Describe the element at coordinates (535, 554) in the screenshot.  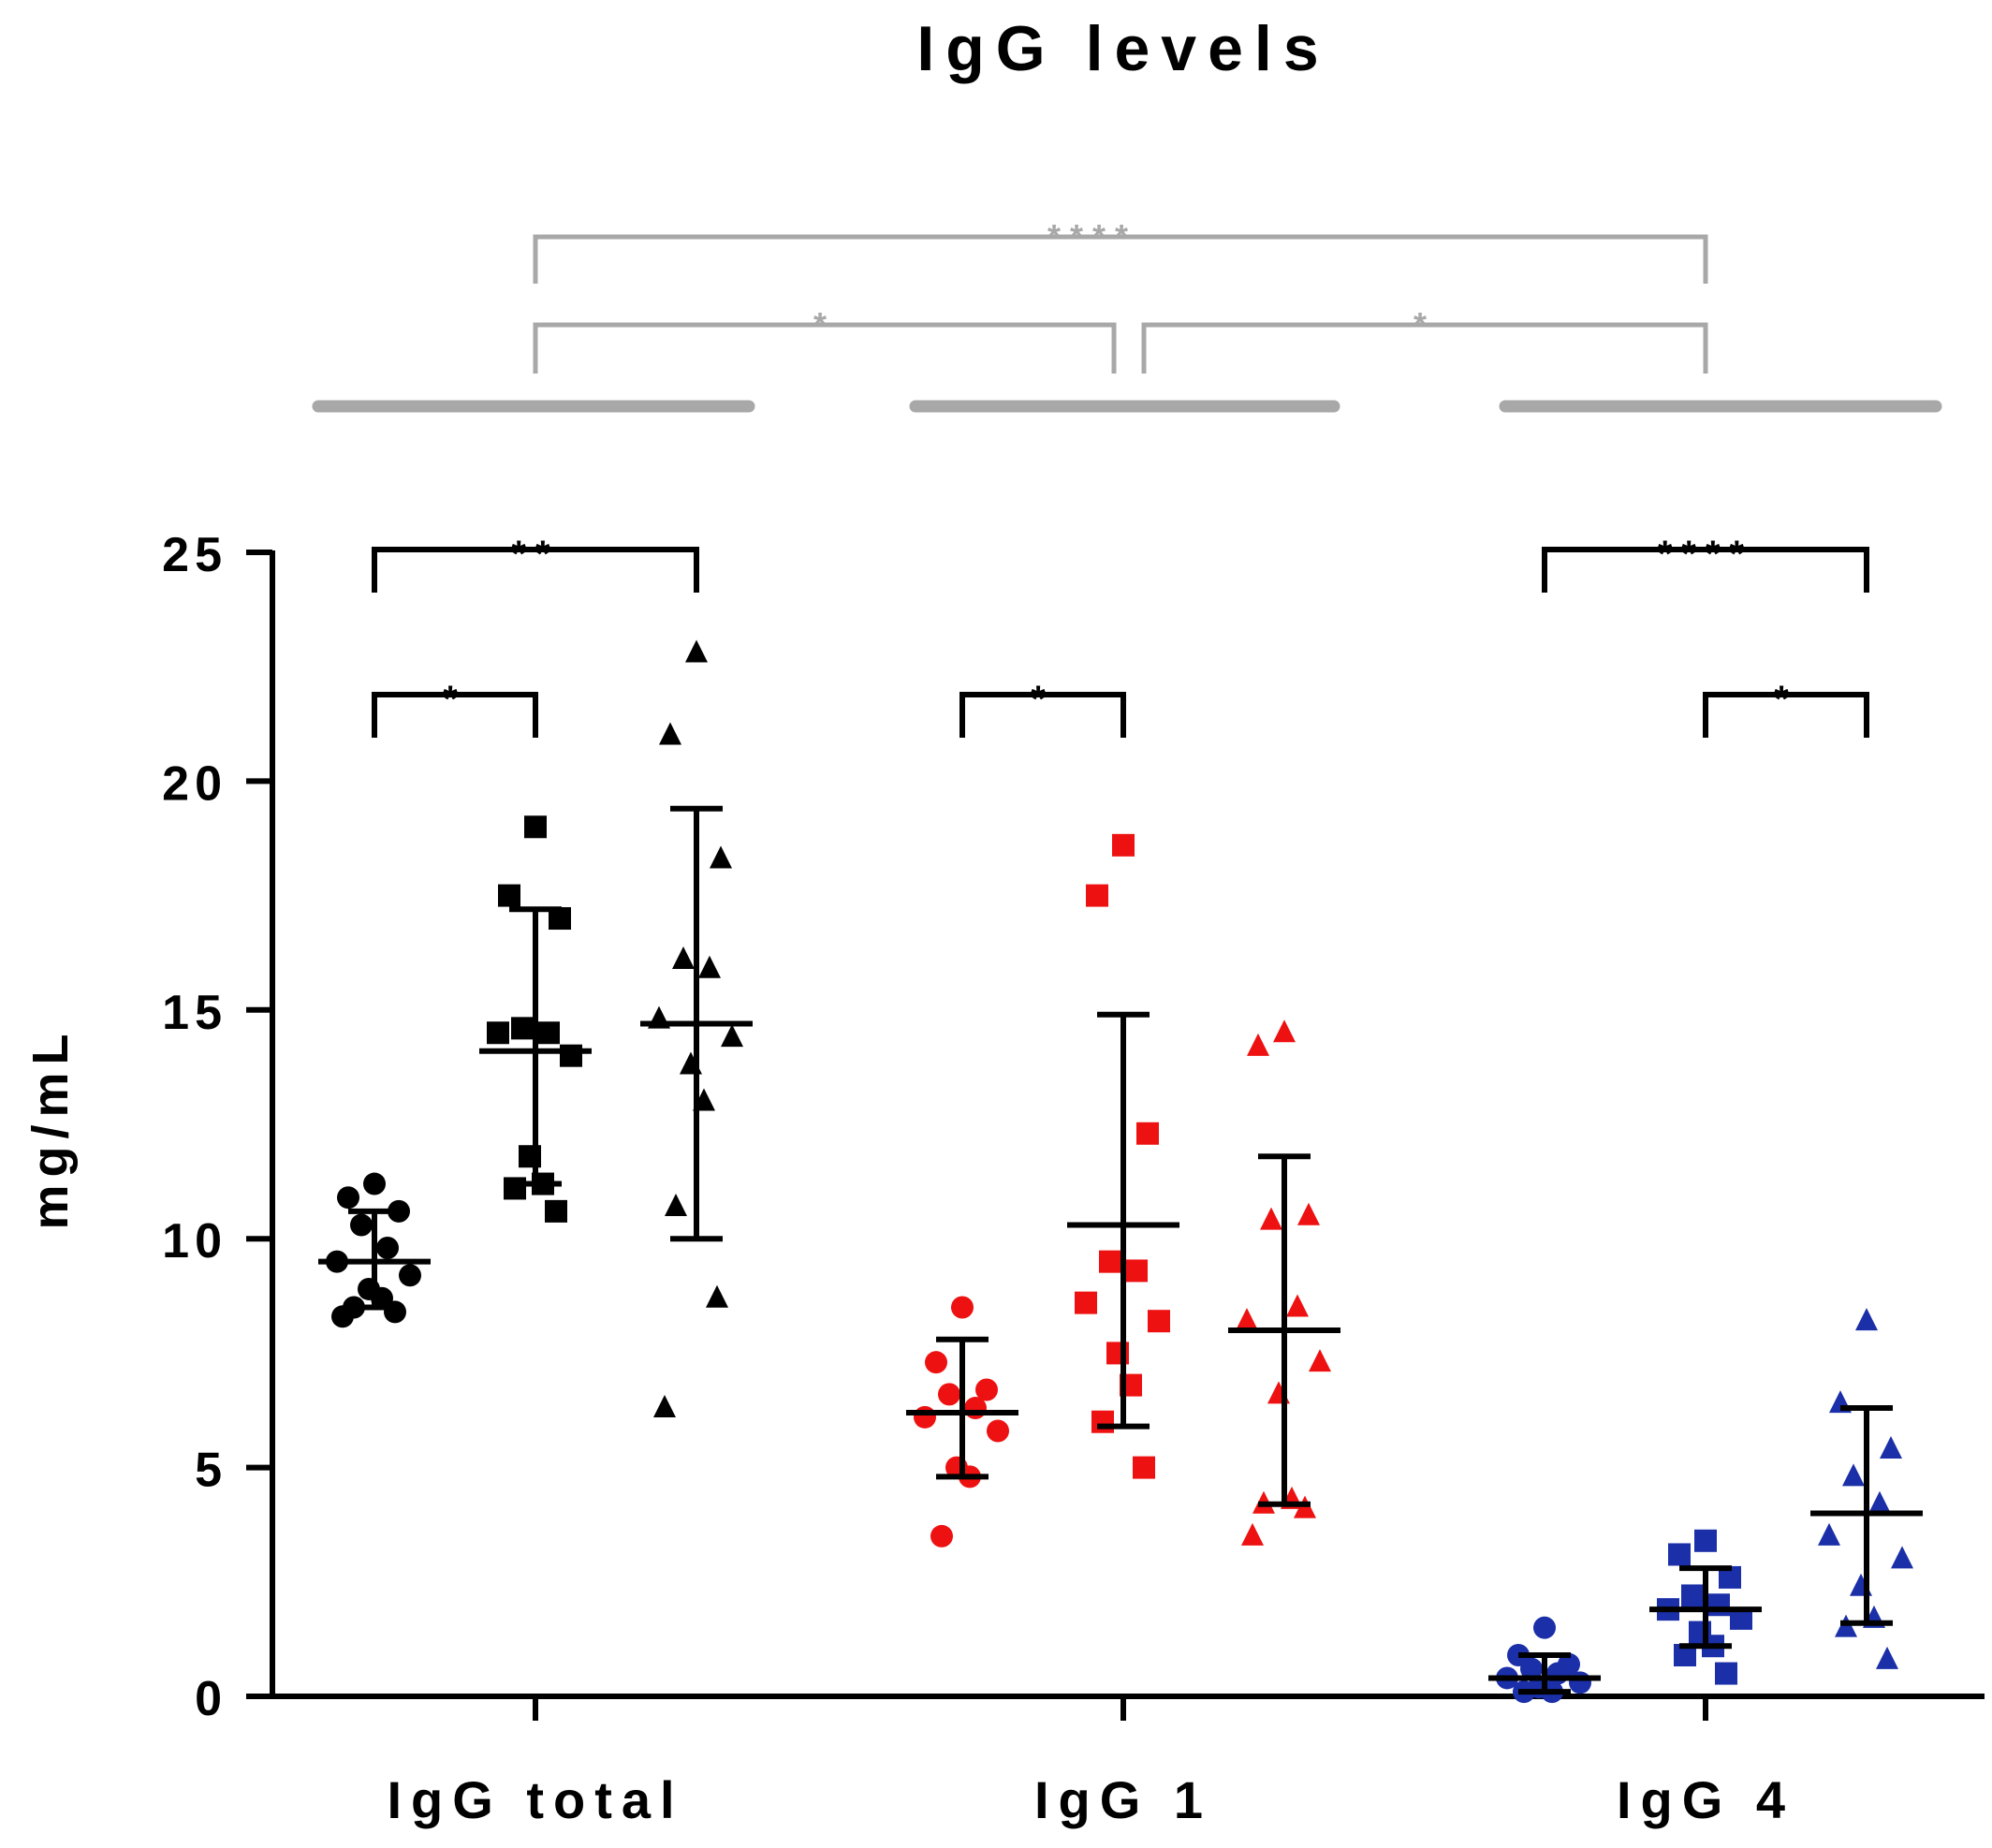
I see `significance-label: **` at that location.